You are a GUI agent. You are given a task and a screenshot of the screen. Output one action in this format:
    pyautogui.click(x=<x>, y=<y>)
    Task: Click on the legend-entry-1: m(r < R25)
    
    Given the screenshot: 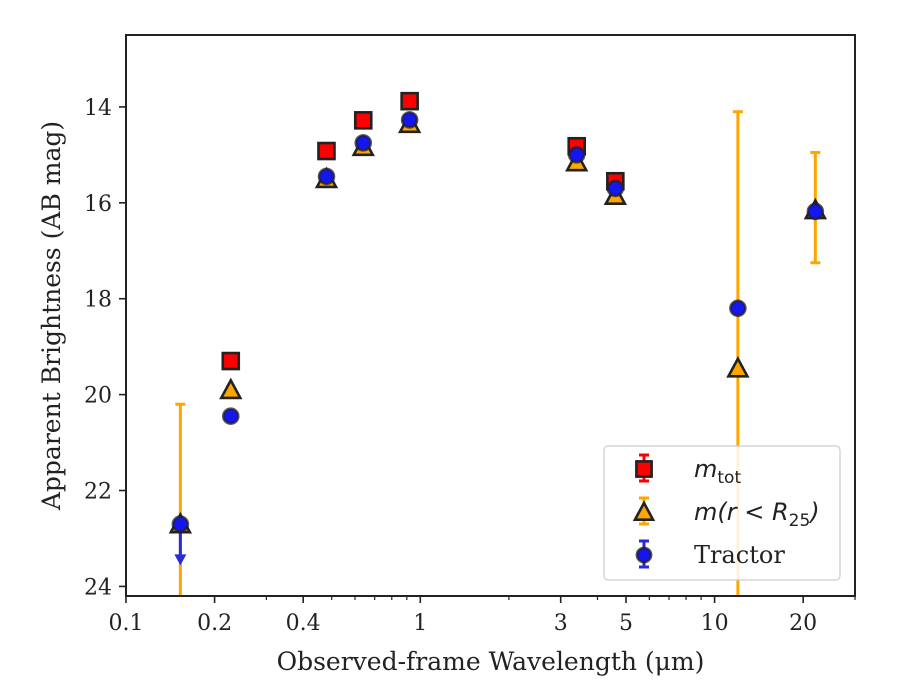 What is the action you would take?
    pyautogui.click(x=757, y=514)
    